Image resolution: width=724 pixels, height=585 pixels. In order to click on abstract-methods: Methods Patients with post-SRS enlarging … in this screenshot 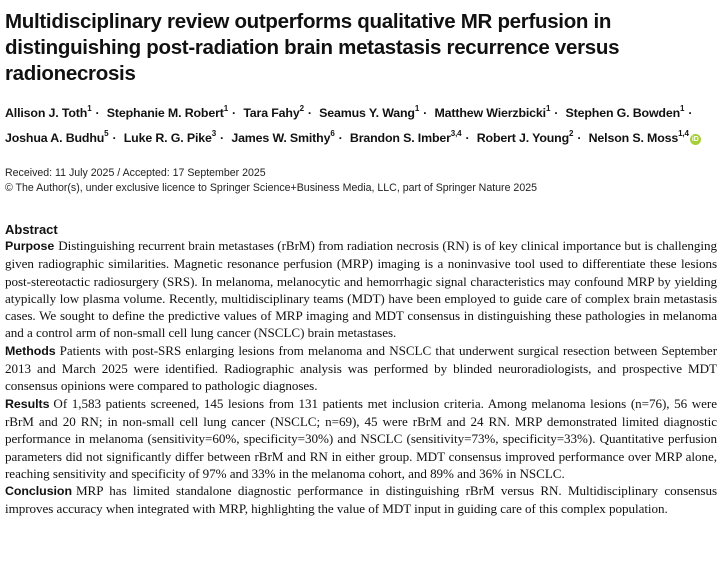, I will do `click(361, 368)`.